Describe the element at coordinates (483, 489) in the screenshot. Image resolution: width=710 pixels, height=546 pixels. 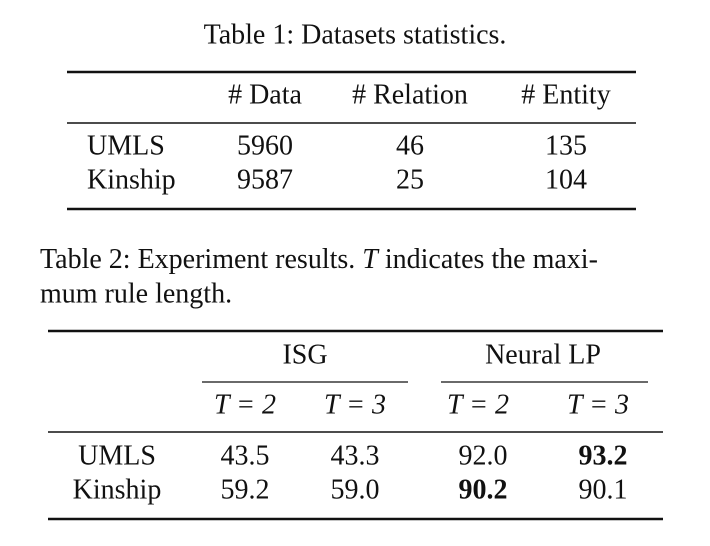
I see `cell-best: 90.2` at that location.